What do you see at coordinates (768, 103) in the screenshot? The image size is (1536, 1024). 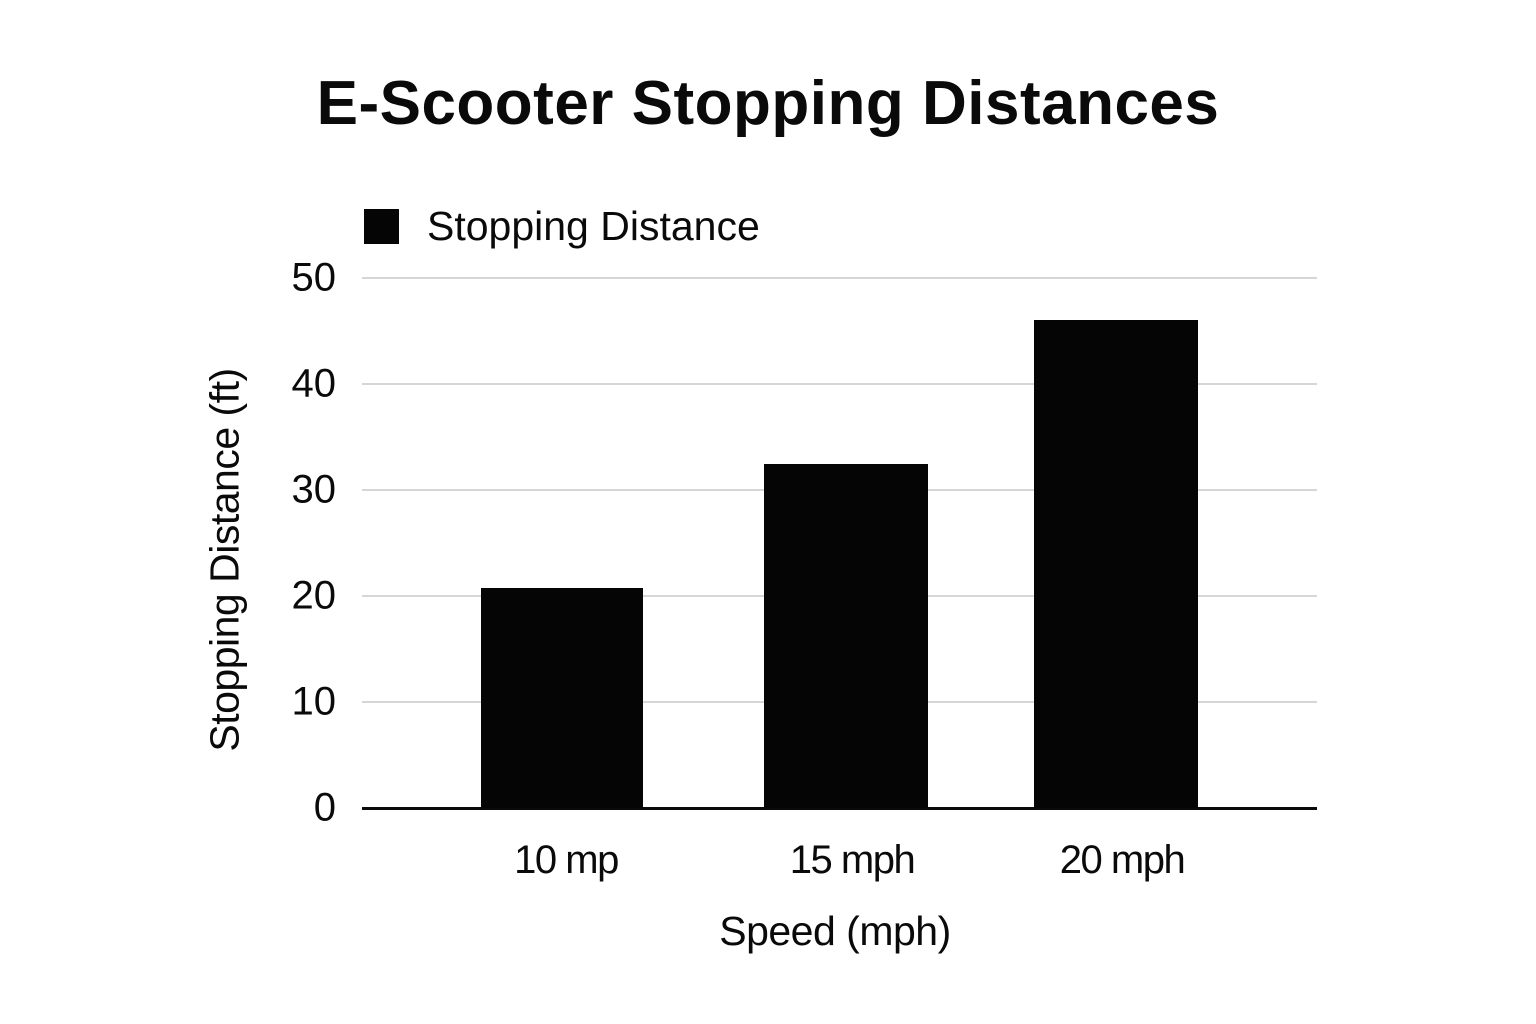 I see `chart-title: E-Scooter Stopping Distances` at bounding box center [768, 103].